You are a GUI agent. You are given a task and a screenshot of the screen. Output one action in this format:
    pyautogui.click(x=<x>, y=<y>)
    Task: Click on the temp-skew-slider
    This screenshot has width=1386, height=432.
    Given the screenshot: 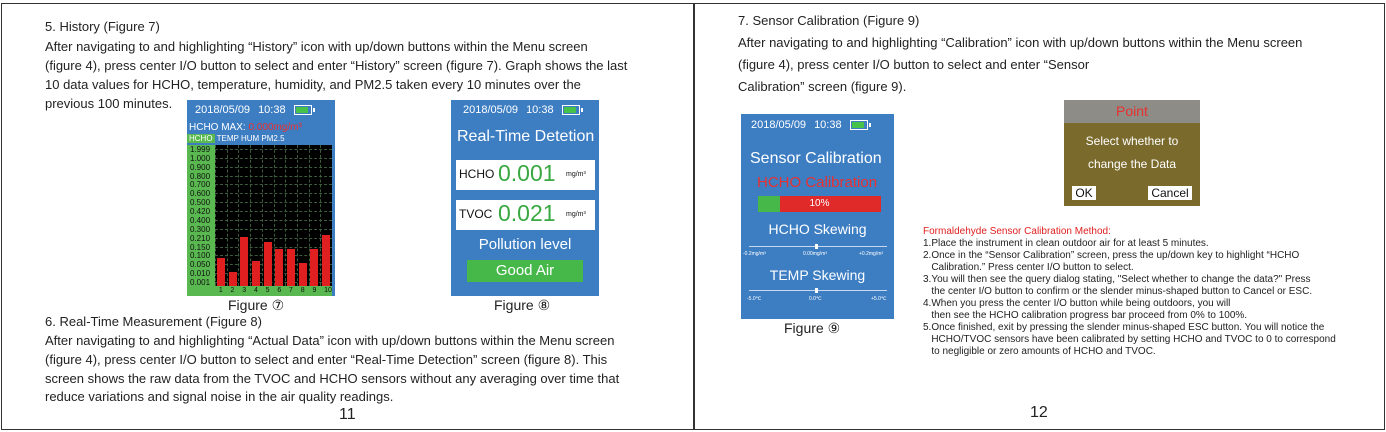 What is the action you would take?
    pyautogui.click(x=818, y=290)
    